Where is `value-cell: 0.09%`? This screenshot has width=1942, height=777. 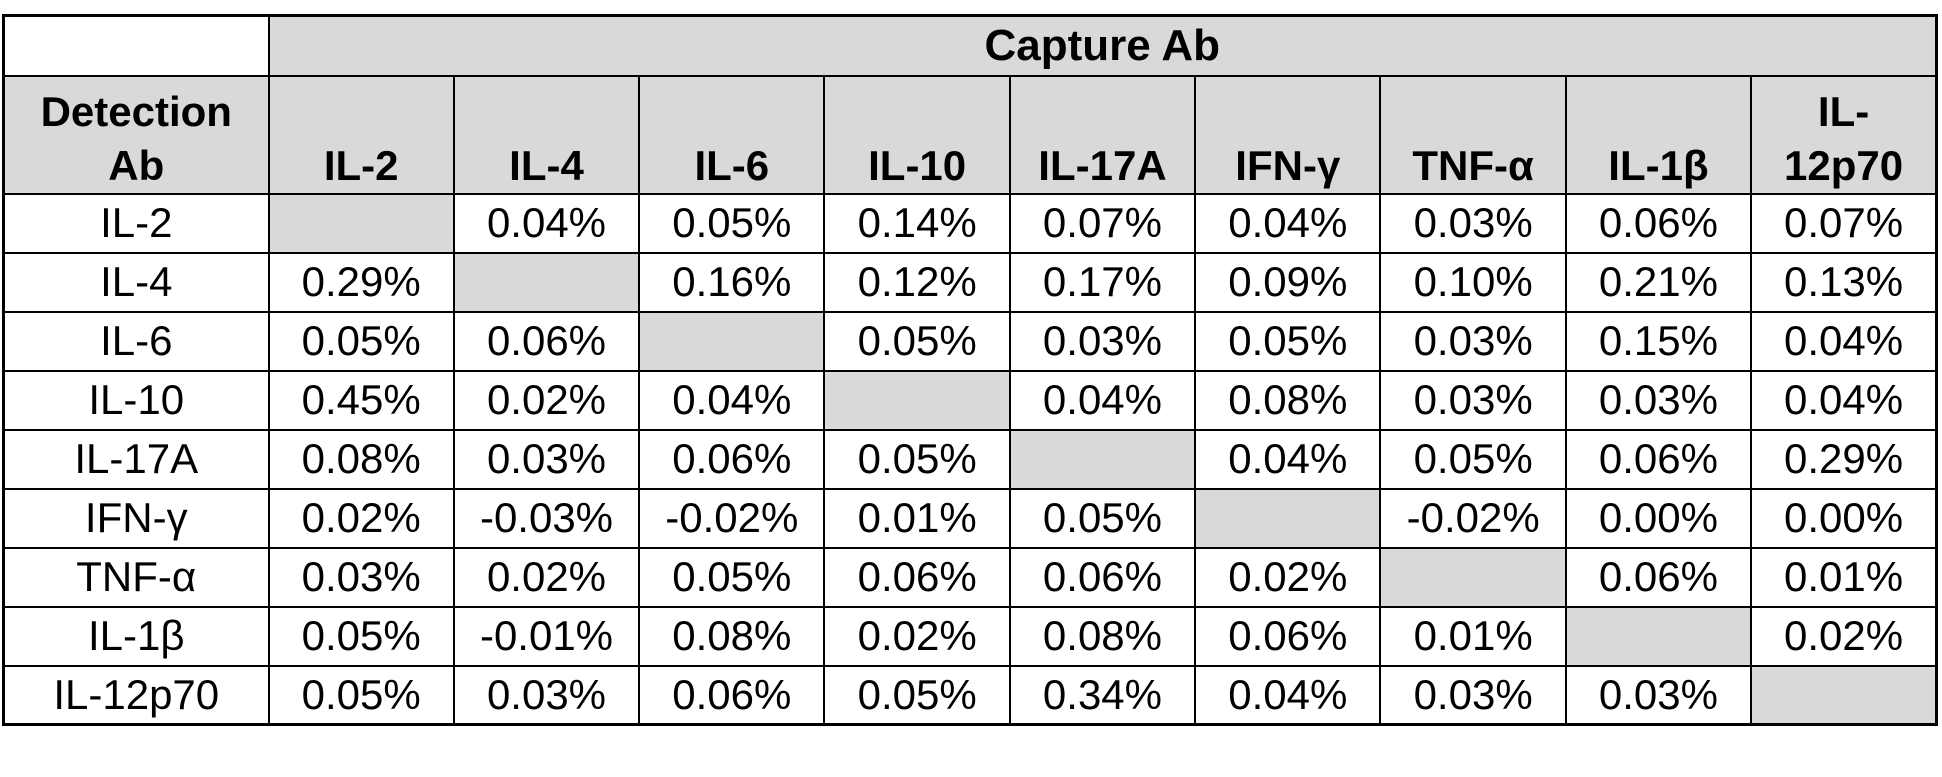
value-cell: 0.09% is located at coordinates (1288, 282).